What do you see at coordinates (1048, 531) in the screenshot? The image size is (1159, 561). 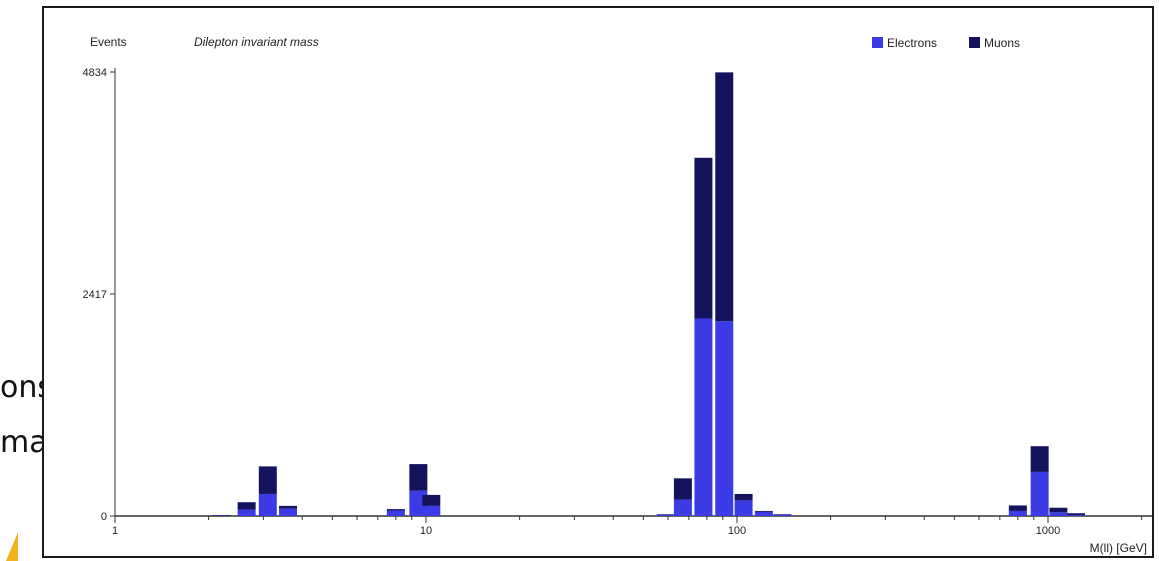 I see `x-tick-label: 1000` at bounding box center [1048, 531].